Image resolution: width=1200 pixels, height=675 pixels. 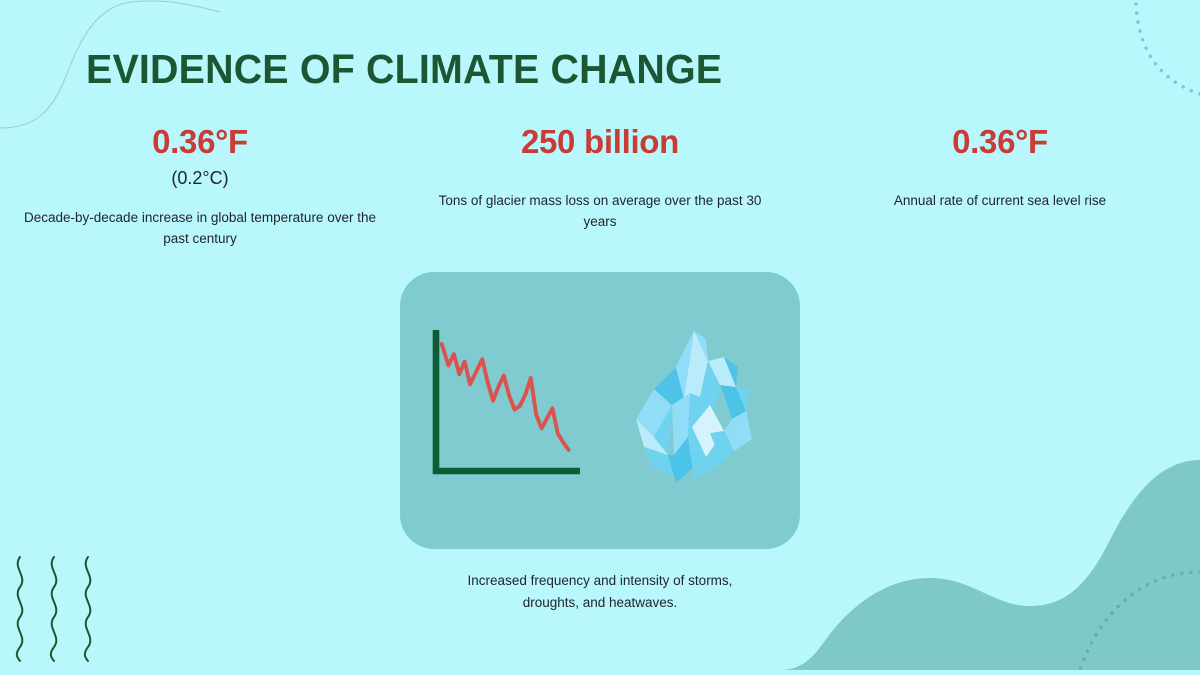 What do you see at coordinates (116, 217) in the screenshot?
I see `stat-description-line: Decade-by-decade increase in` at bounding box center [116, 217].